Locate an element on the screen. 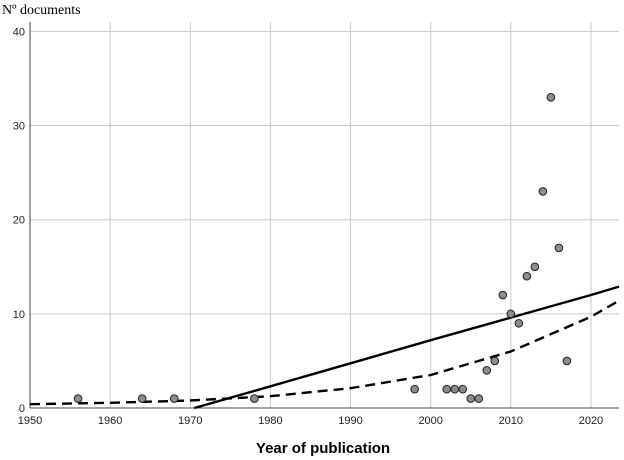  y-tick-label: 20 is located at coordinates (19, 221).